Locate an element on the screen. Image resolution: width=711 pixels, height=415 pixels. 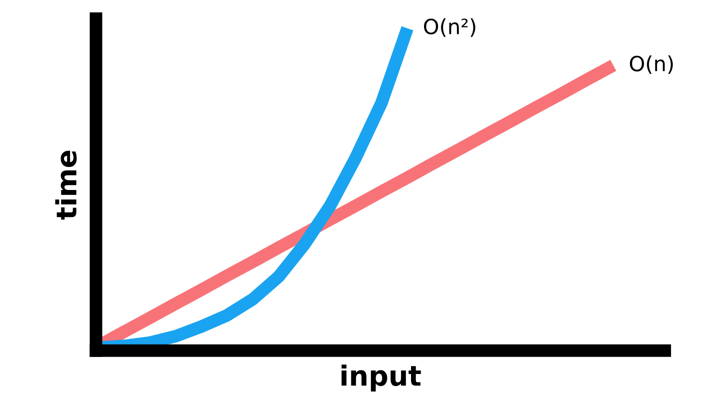
x-axis-title: input is located at coordinates (381, 378).